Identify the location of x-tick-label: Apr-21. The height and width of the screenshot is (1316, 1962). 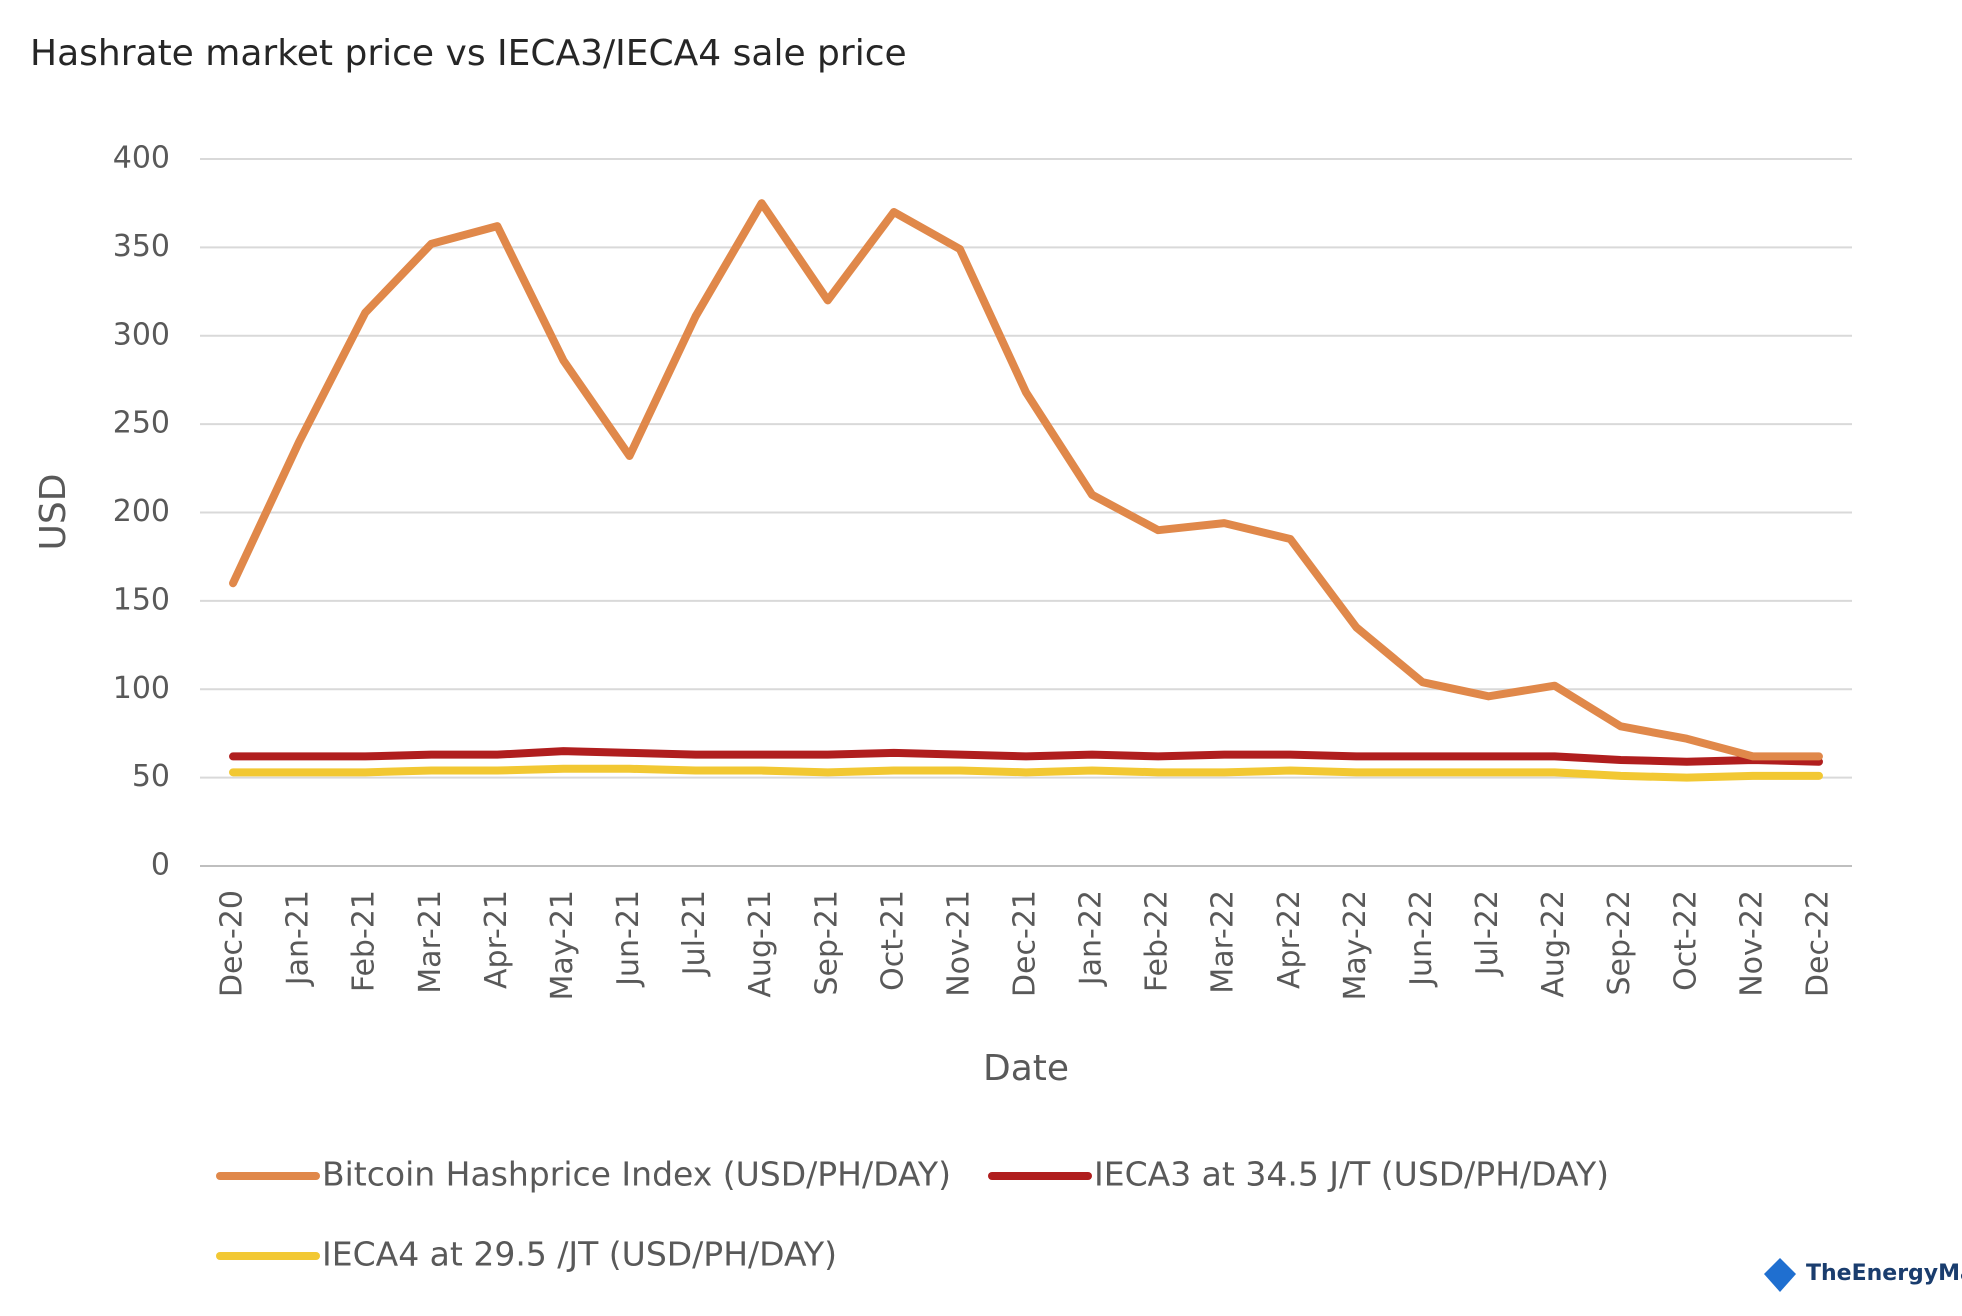
(496, 939).